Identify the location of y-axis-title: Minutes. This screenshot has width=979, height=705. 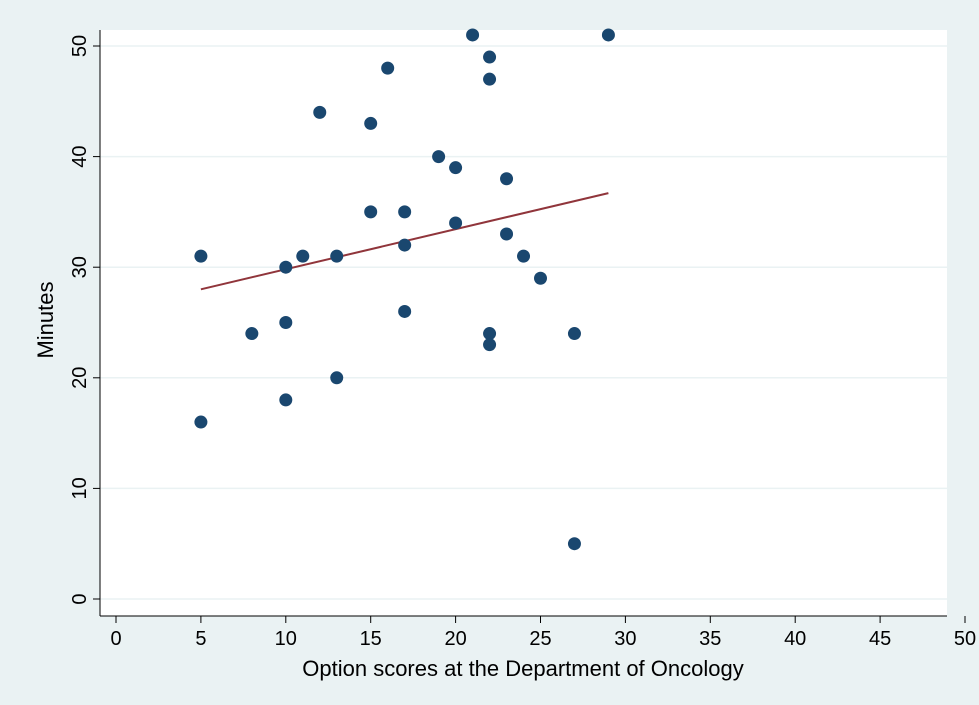
(45, 319).